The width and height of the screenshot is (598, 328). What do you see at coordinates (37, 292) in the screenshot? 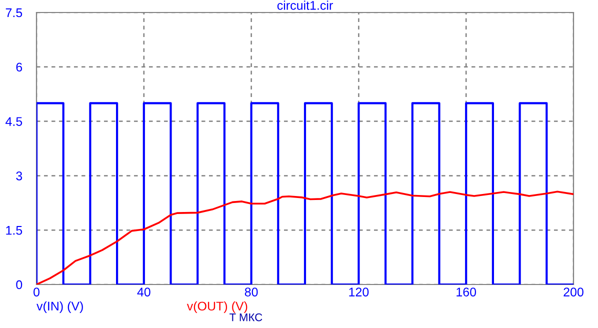
I see `x-tick-label: 0` at bounding box center [37, 292].